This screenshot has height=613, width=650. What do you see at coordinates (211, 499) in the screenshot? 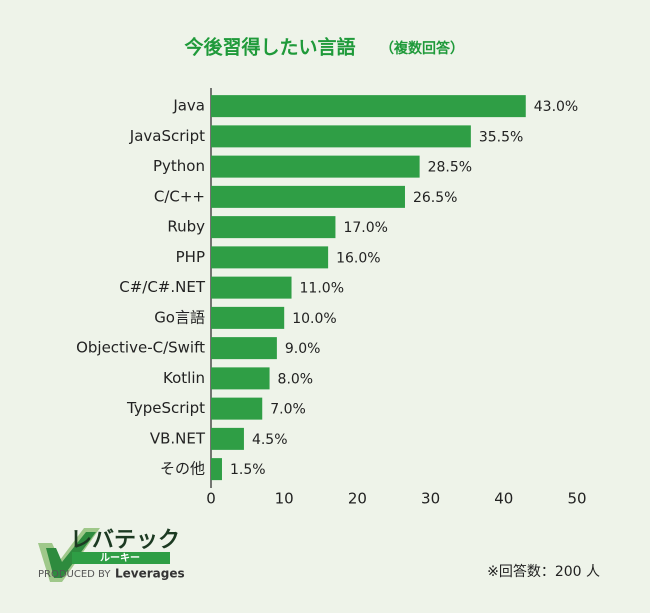
I see `x-tick-label: 0` at bounding box center [211, 499].